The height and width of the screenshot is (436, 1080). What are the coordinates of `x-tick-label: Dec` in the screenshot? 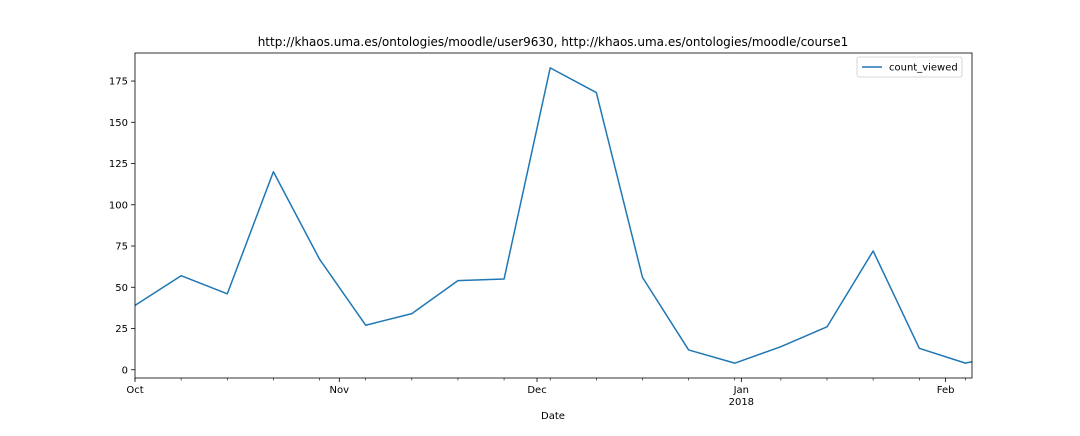 It's located at (536, 390).